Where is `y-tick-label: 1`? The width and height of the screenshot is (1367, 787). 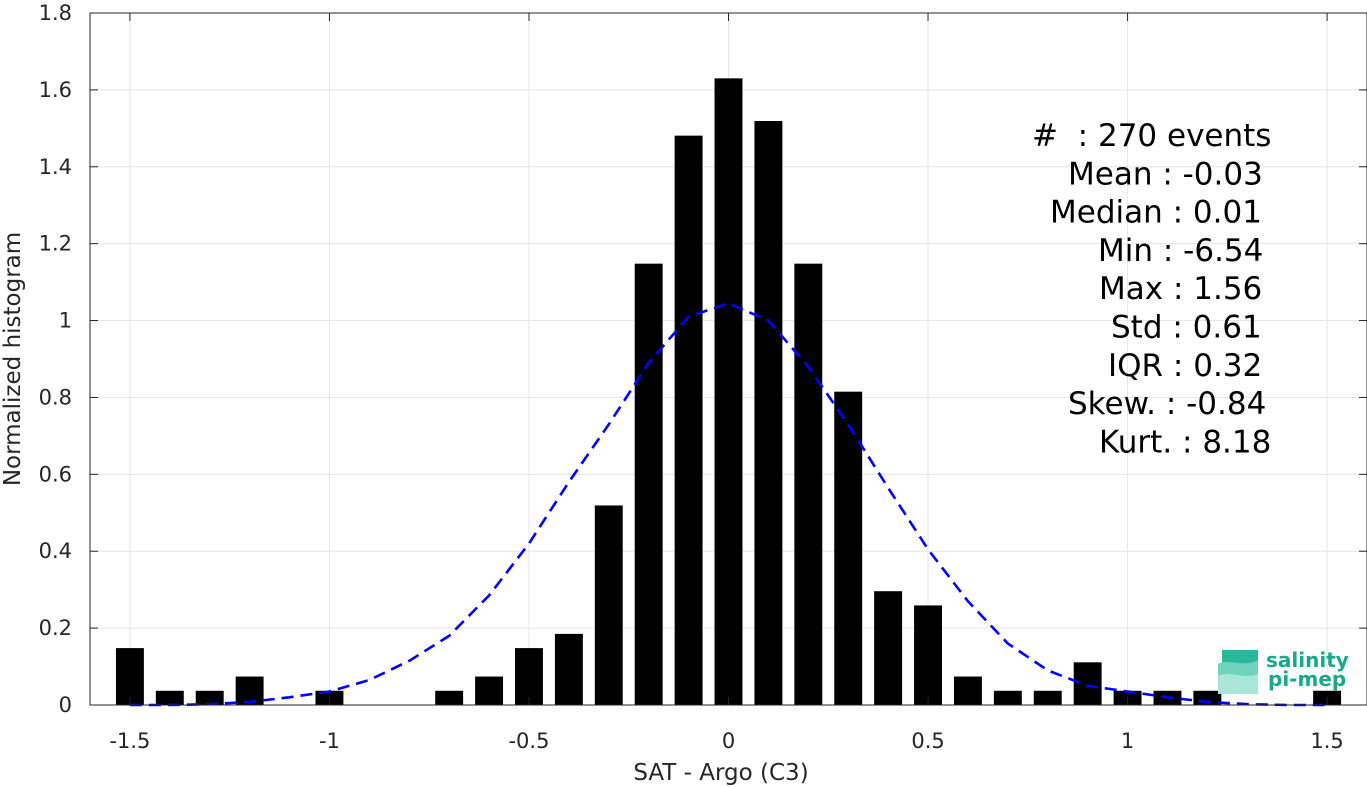
y-tick-label: 1 is located at coordinates (65, 321).